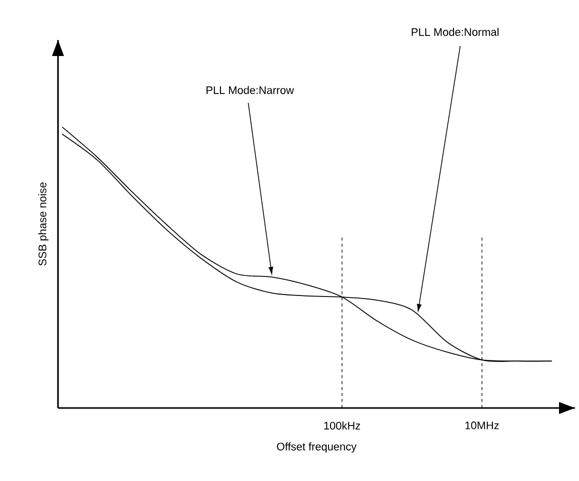 This screenshot has height=481, width=579. Describe the element at coordinates (43, 224) in the screenshot. I see `y-axis-title: SSB phase noise` at that location.